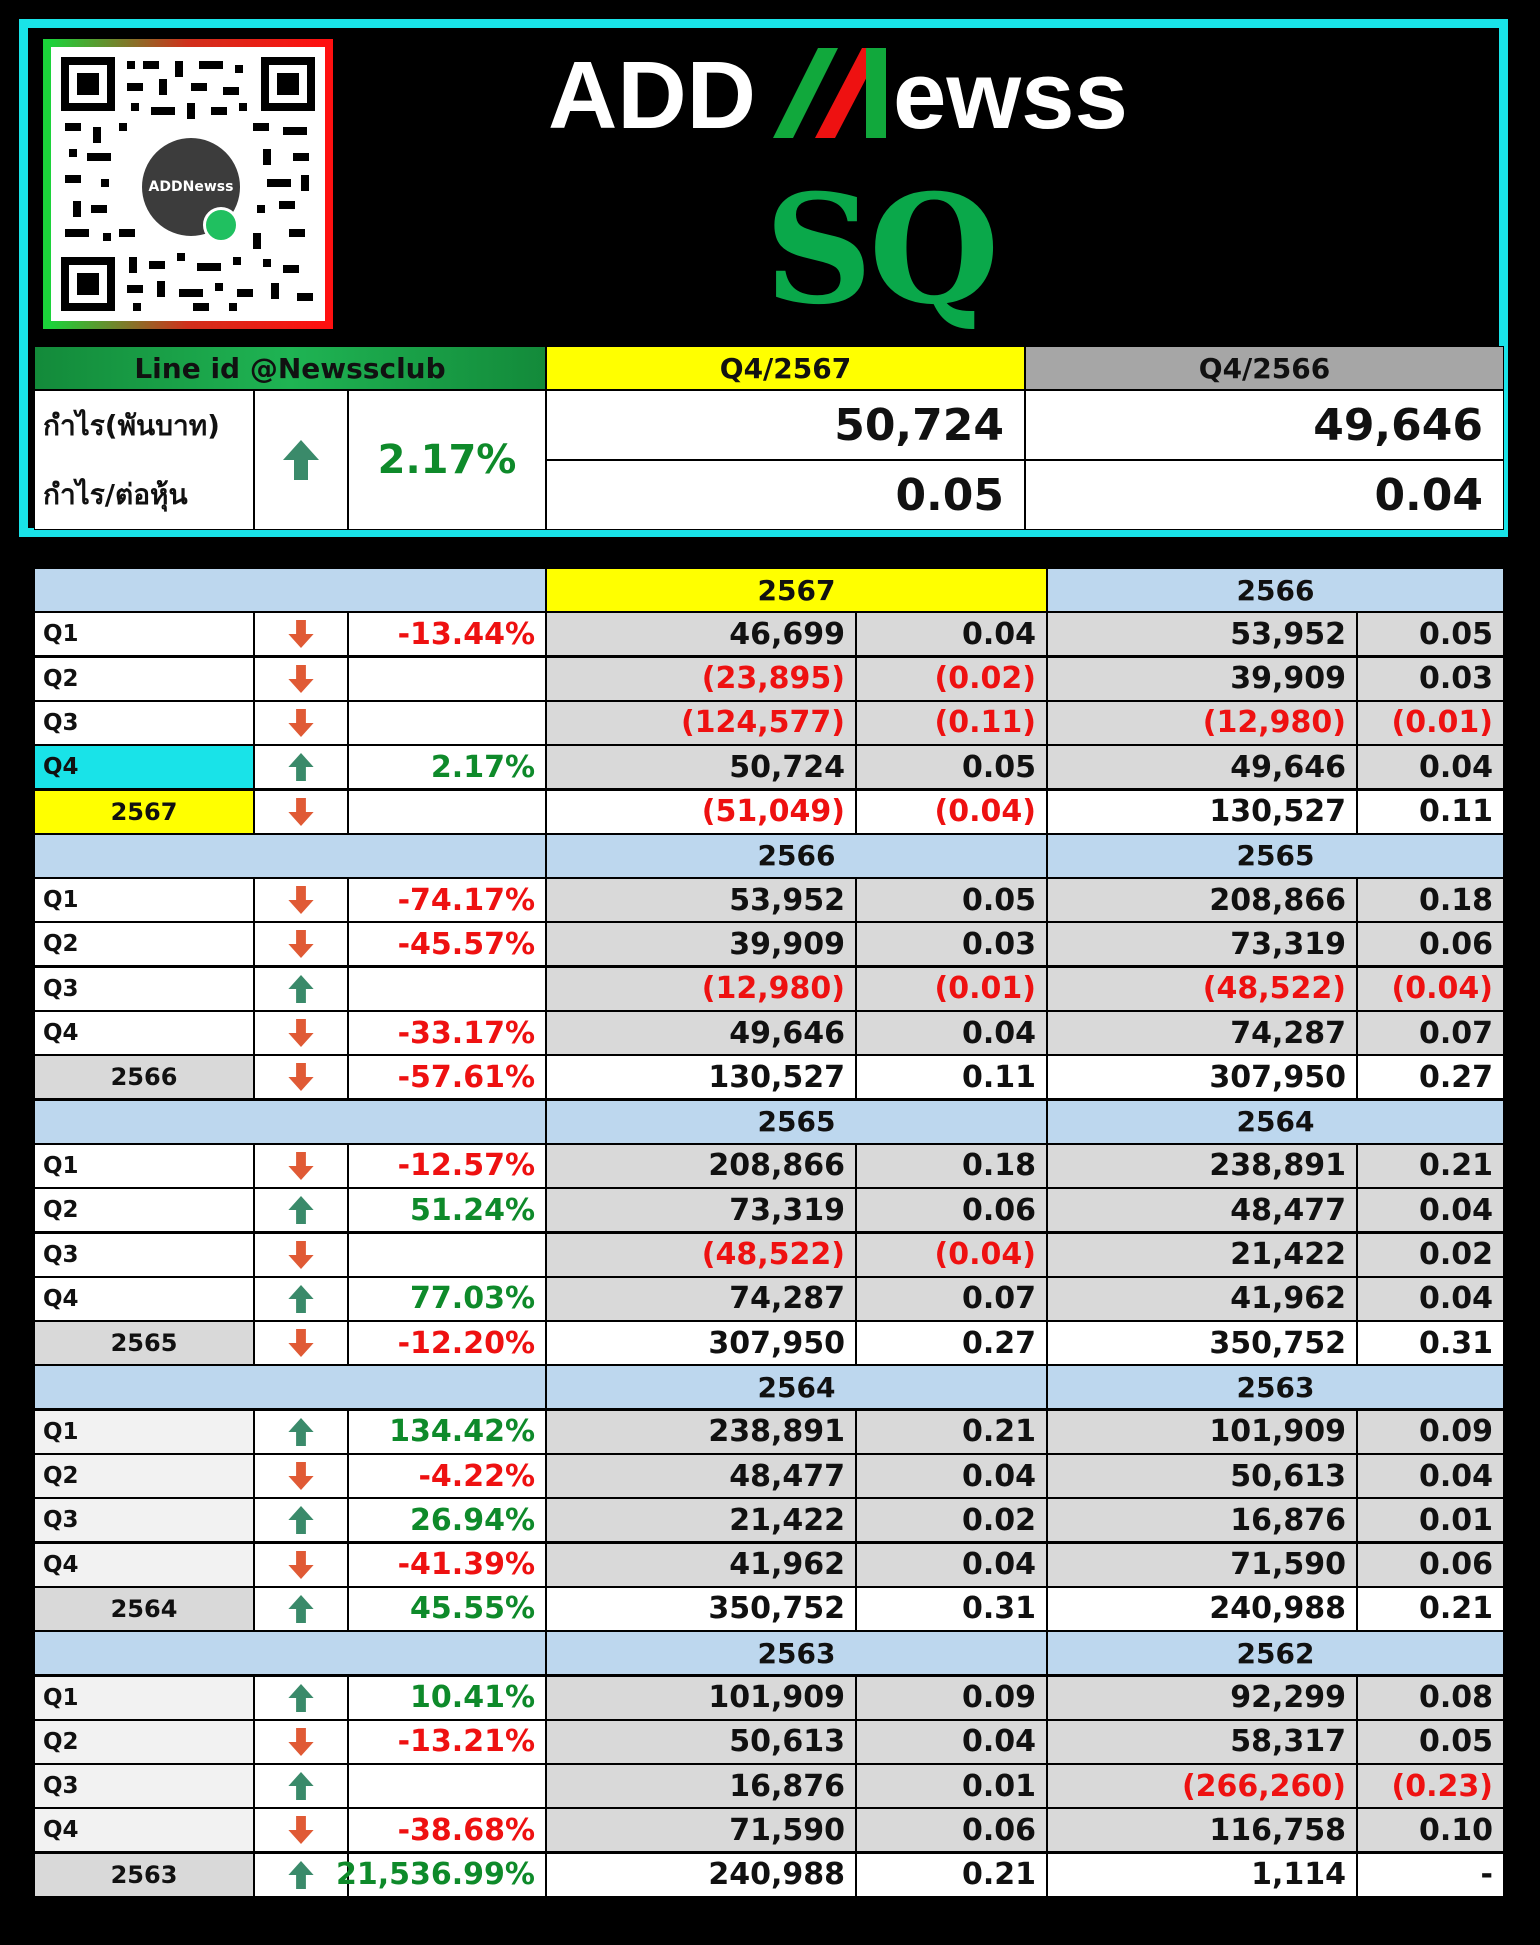  What do you see at coordinates (1202, 1697) in the screenshot?
I see `profit-b: 92,299` at bounding box center [1202, 1697].